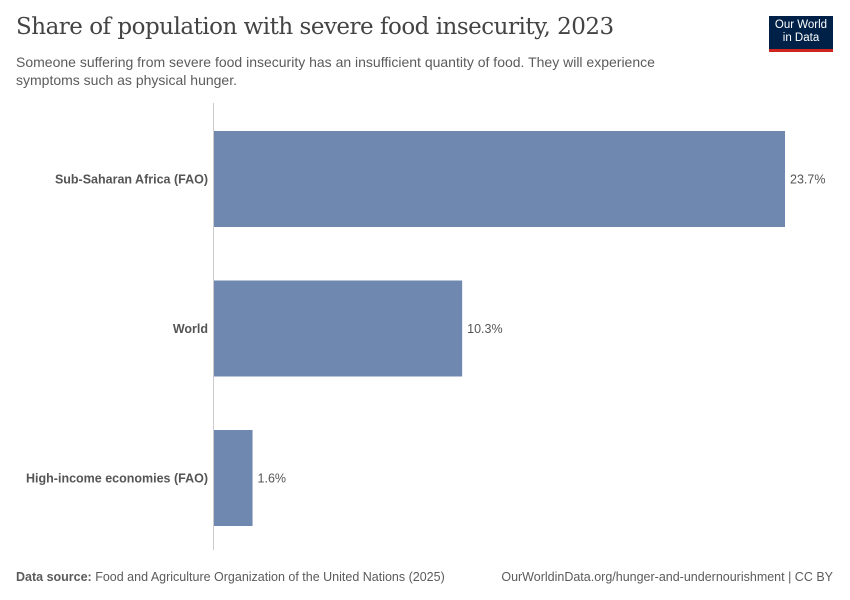  What do you see at coordinates (272, 479) in the screenshot?
I see `data-label: 1.6%` at bounding box center [272, 479].